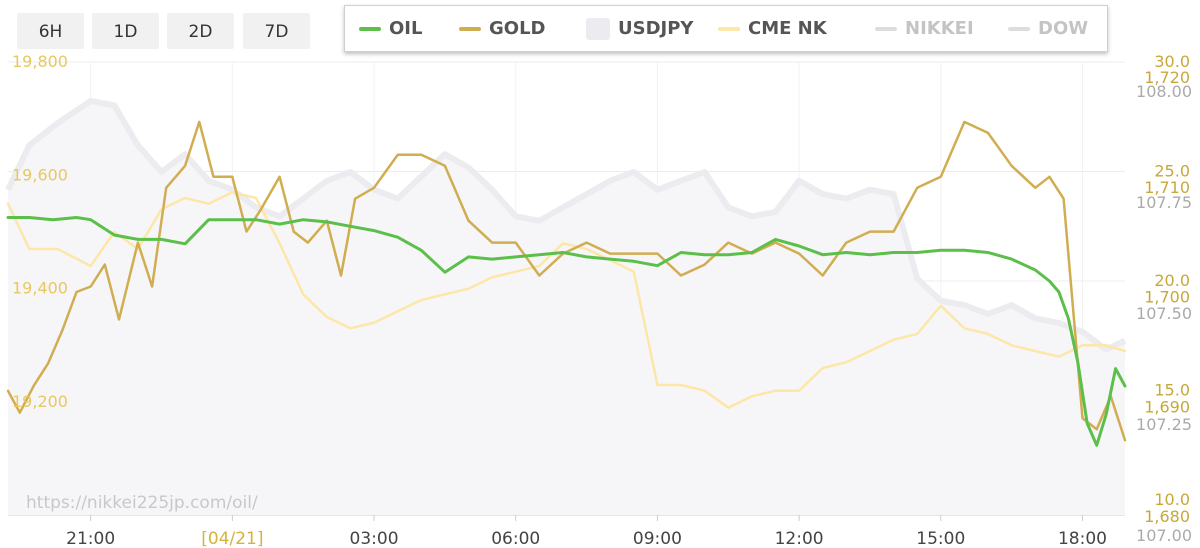 Image resolution: width=1200 pixels, height=548 pixels. I want to click on gold-tick-label: 1,700, so click(1167, 297).